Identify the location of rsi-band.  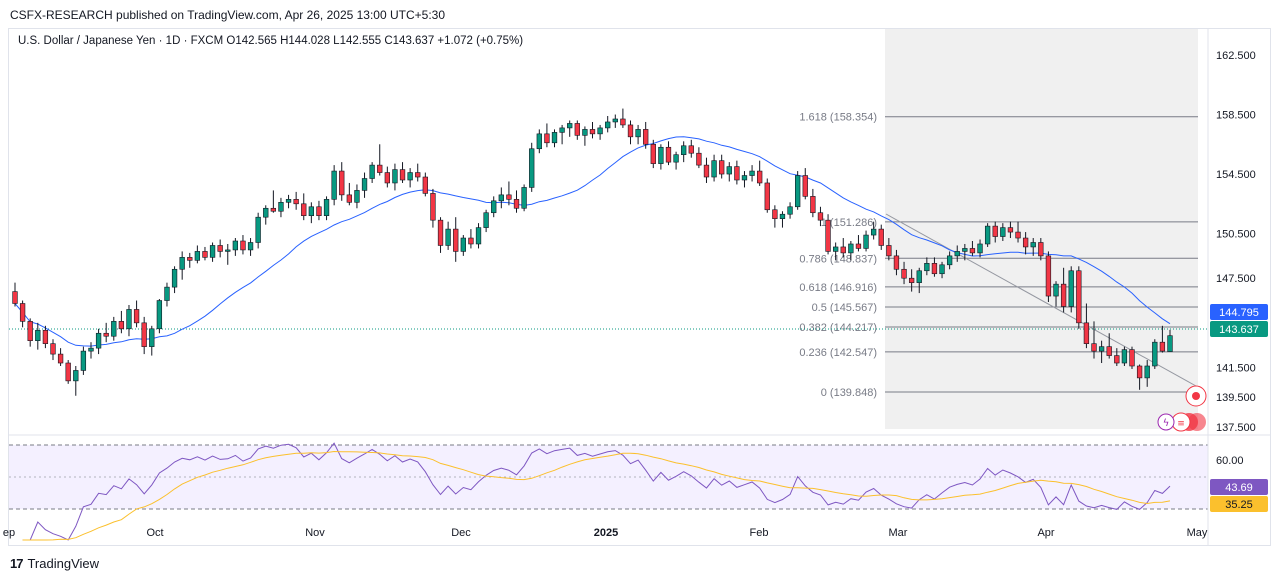
(608, 477).